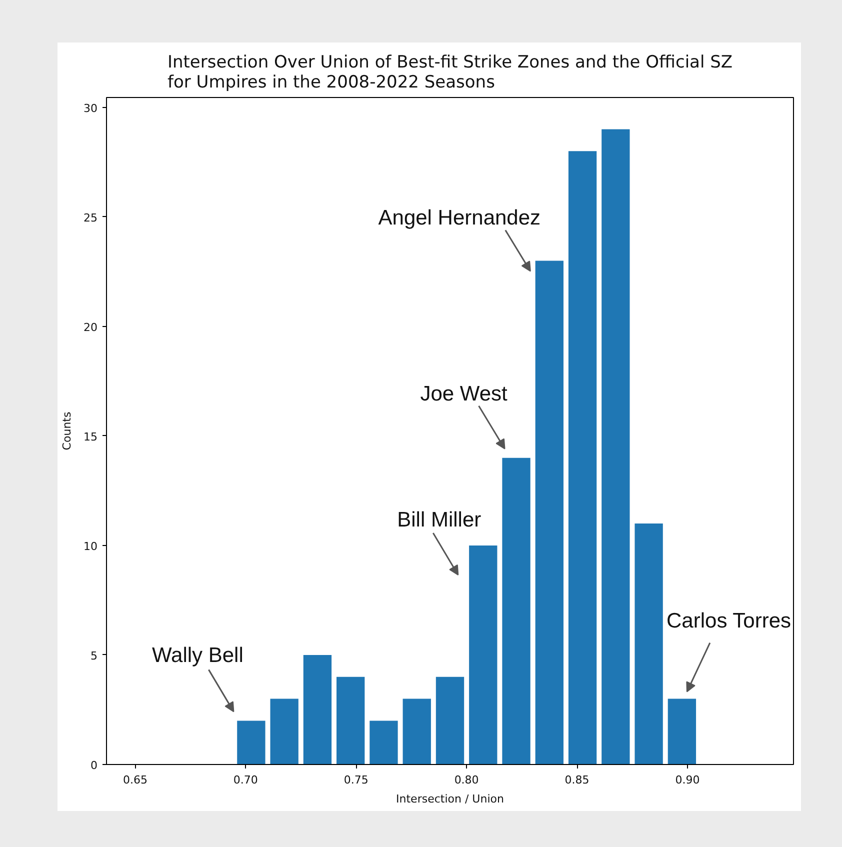 The width and height of the screenshot is (842, 847). What do you see at coordinates (464, 394) in the screenshot?
I see `annotation: Joe West` at bounding box center [464, 394].